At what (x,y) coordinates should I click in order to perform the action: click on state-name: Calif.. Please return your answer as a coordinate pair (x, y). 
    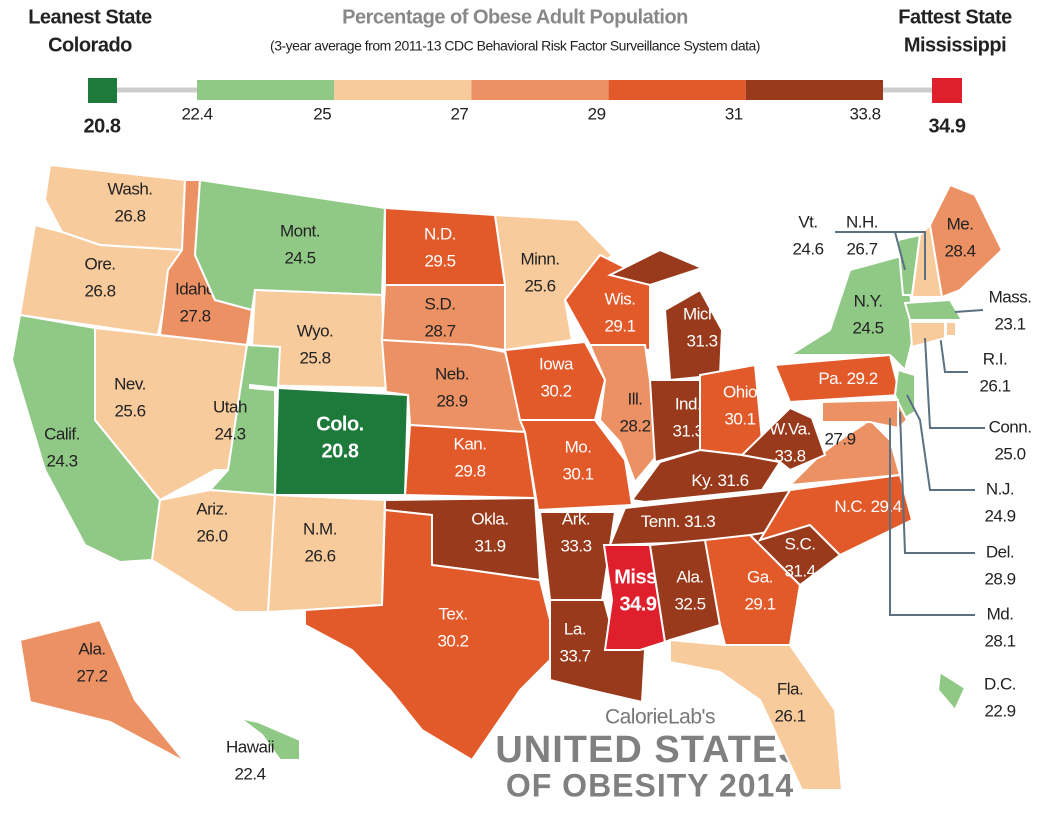
    Looking at the image, I should click on (62, 433).